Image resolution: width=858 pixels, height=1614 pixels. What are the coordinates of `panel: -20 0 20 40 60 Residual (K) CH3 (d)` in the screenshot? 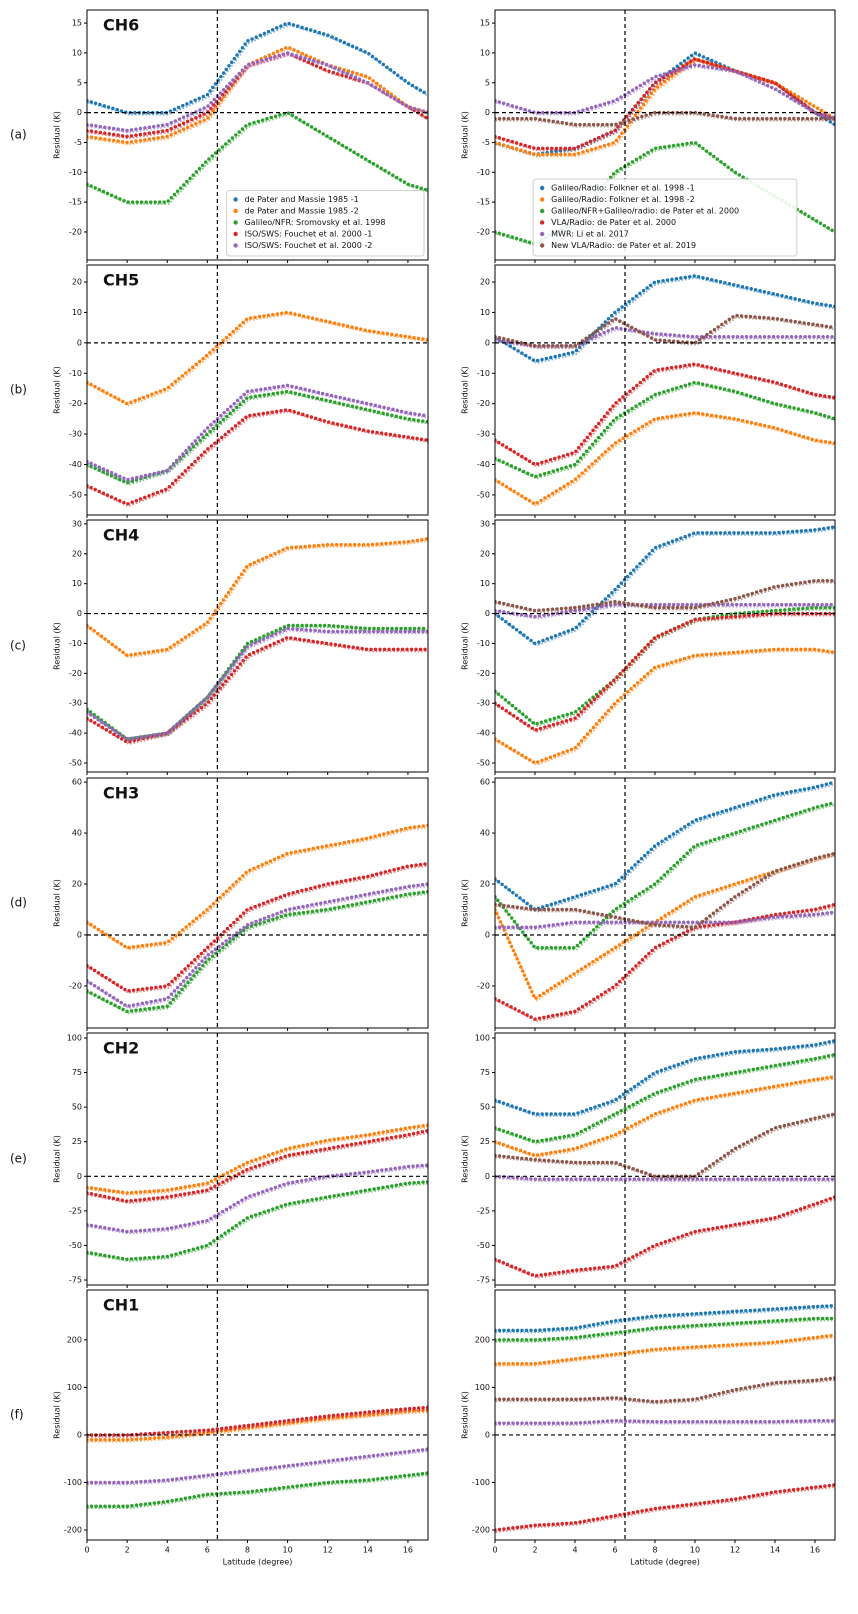 It's located at (219, 904).